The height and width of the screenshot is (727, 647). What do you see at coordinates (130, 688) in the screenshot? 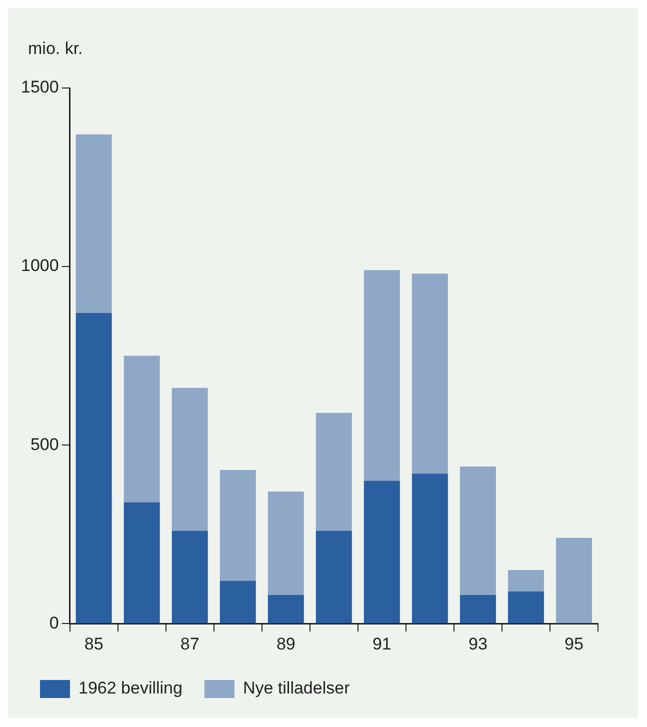
I see `legend-label: 1962 bevilling` at bounding box center [130, 688].